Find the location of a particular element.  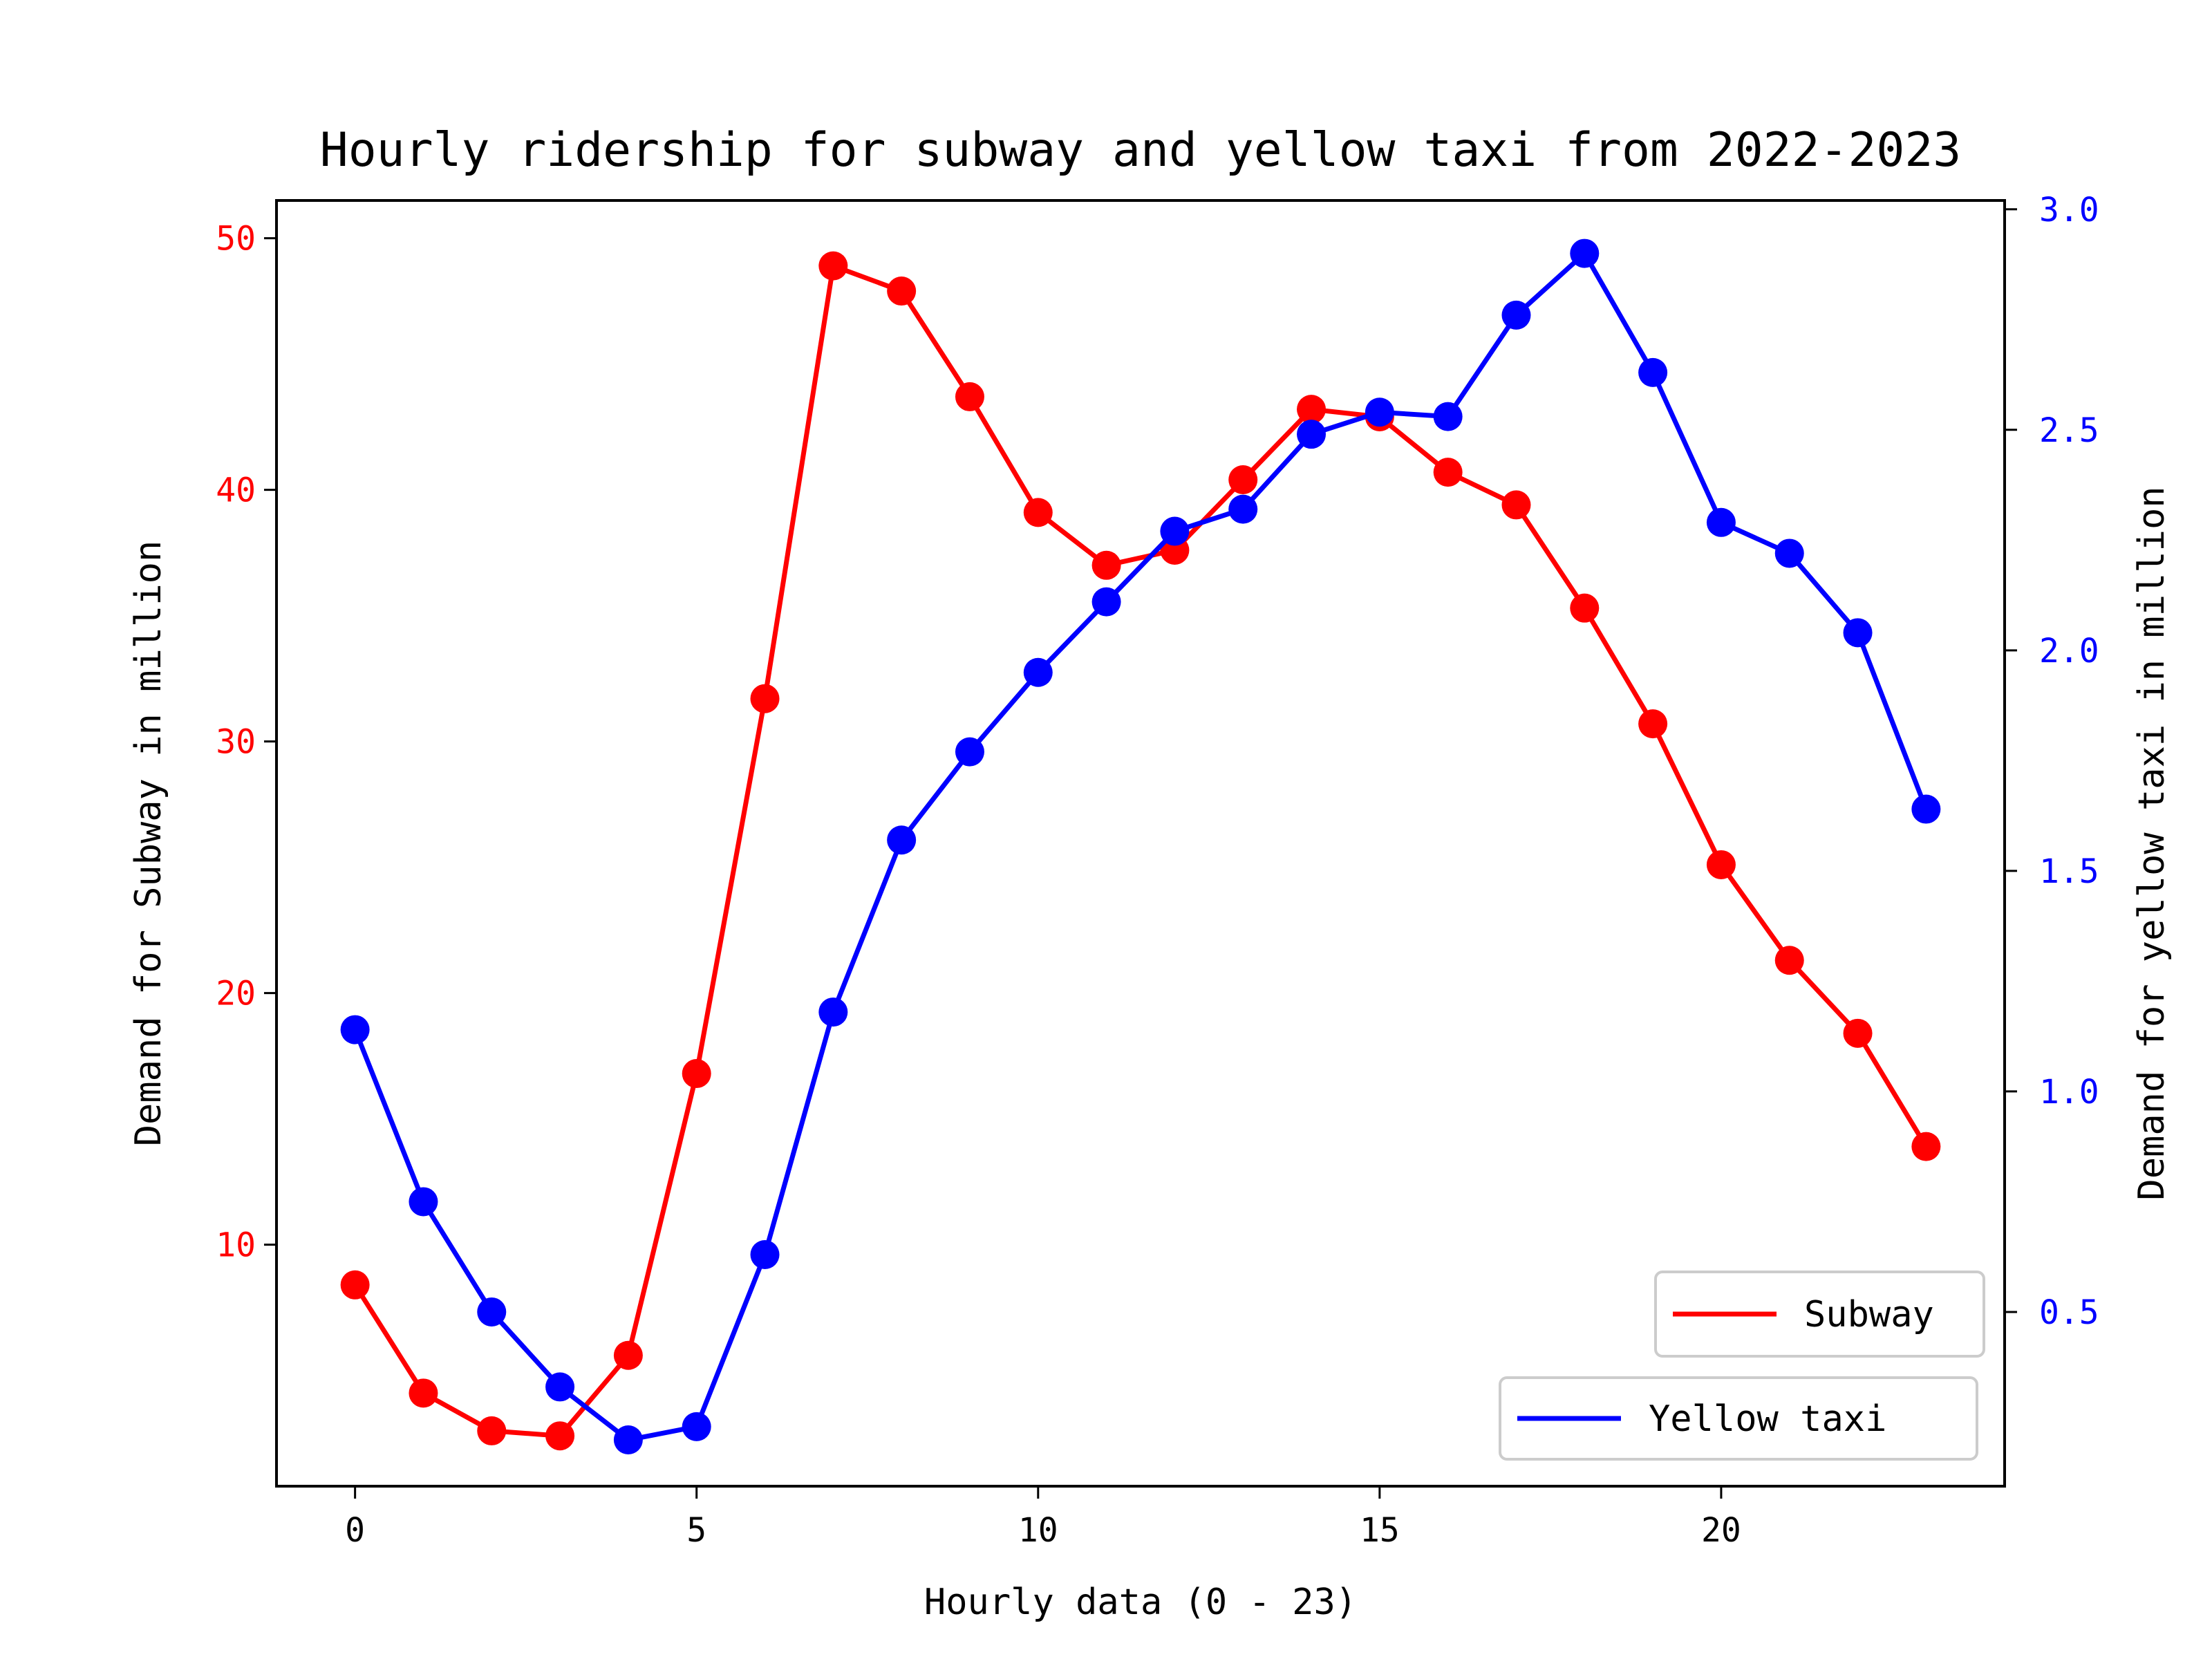

legend-box-yellow-taxi is located at coordinates (1738, 1418).